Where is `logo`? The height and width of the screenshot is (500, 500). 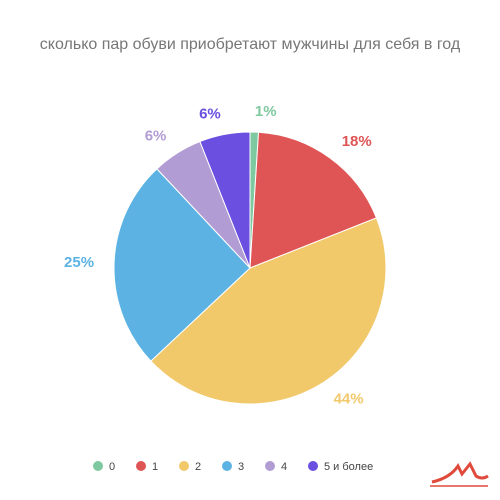 logo is located at coordinates (459, 474).